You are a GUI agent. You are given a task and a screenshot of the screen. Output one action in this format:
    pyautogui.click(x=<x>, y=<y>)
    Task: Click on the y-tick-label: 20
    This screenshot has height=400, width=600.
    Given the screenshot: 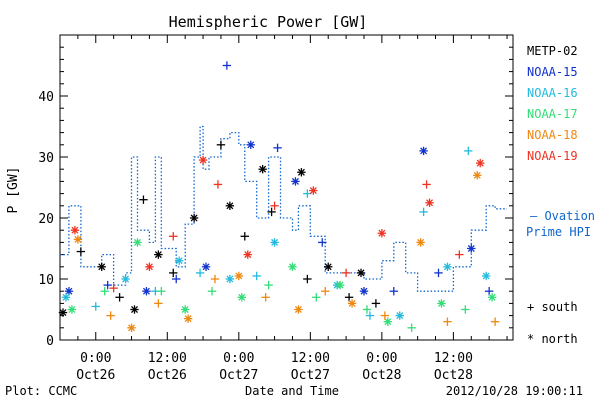 What is the action you would take?
    pyautogui.click(x=46, y=219)
    